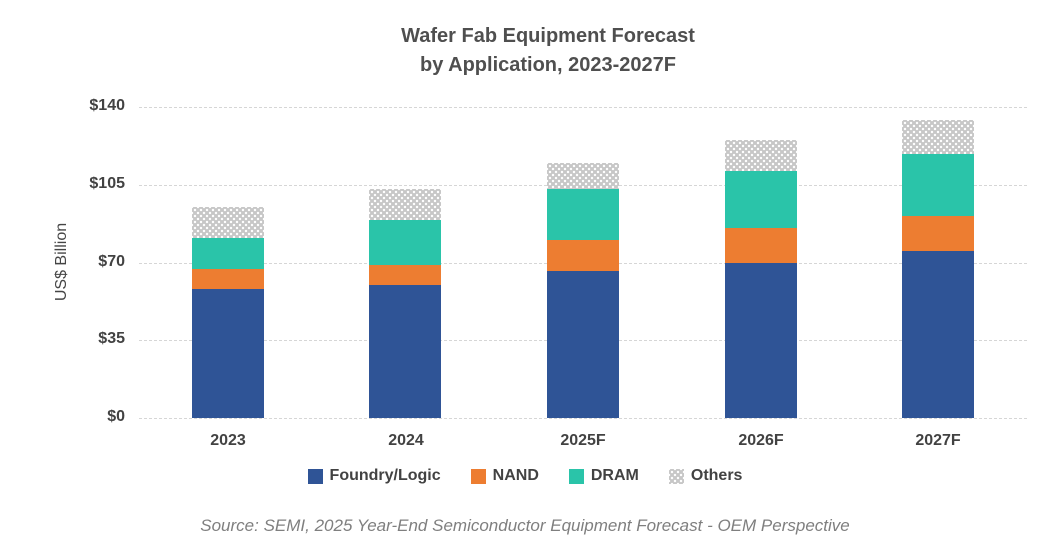 This screenshot has height=552, width=1050. Describe the element at coordinates (405, 204) in the screenshot. I see `bar-segment-others-2024` at that location.